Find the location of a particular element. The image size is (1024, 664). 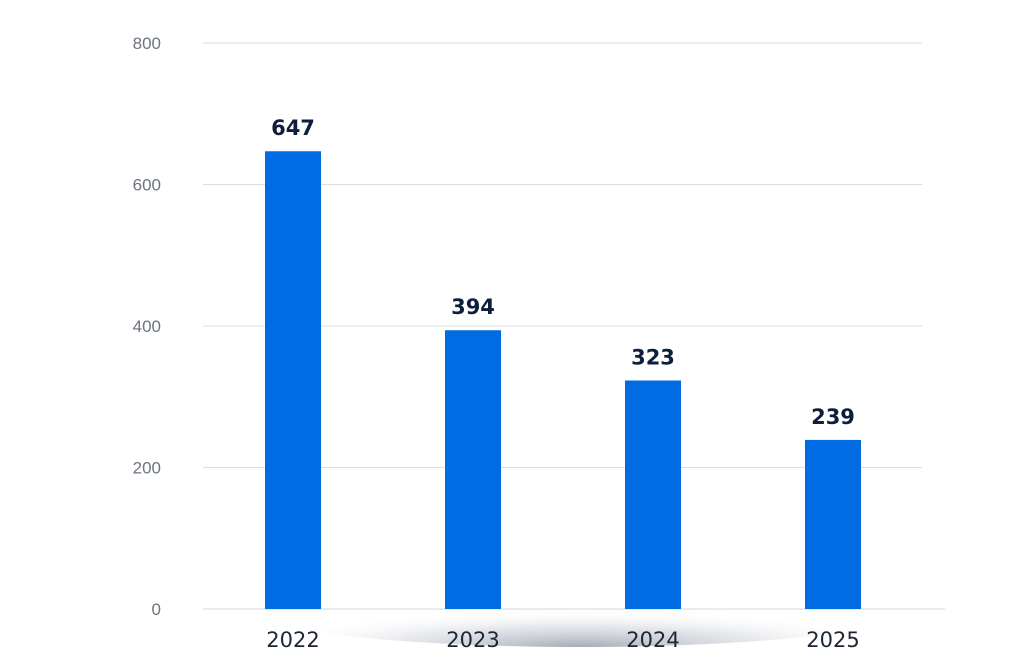

data-label-2022: 647 is located at coordinates (293, 128).